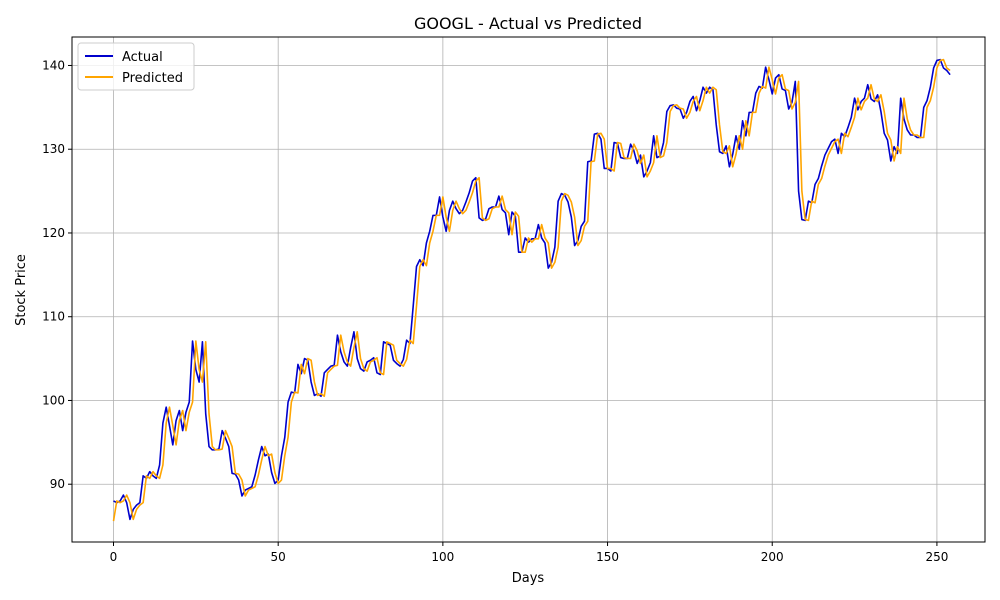  I want to click on x-tick-label: 150, so click(607, 557).